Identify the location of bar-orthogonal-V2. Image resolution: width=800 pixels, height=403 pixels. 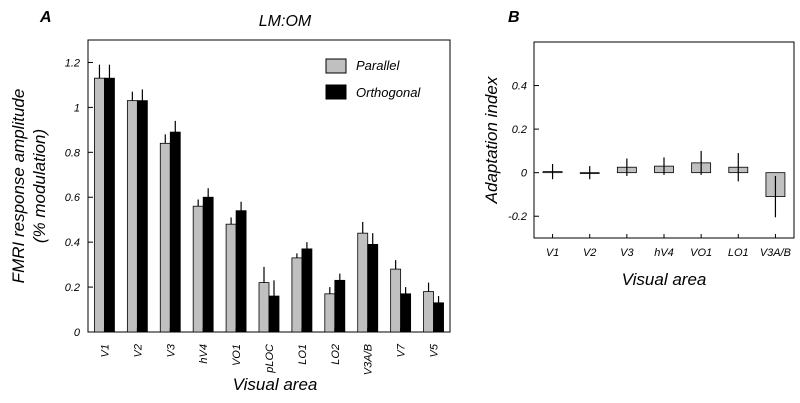
(142, 216).